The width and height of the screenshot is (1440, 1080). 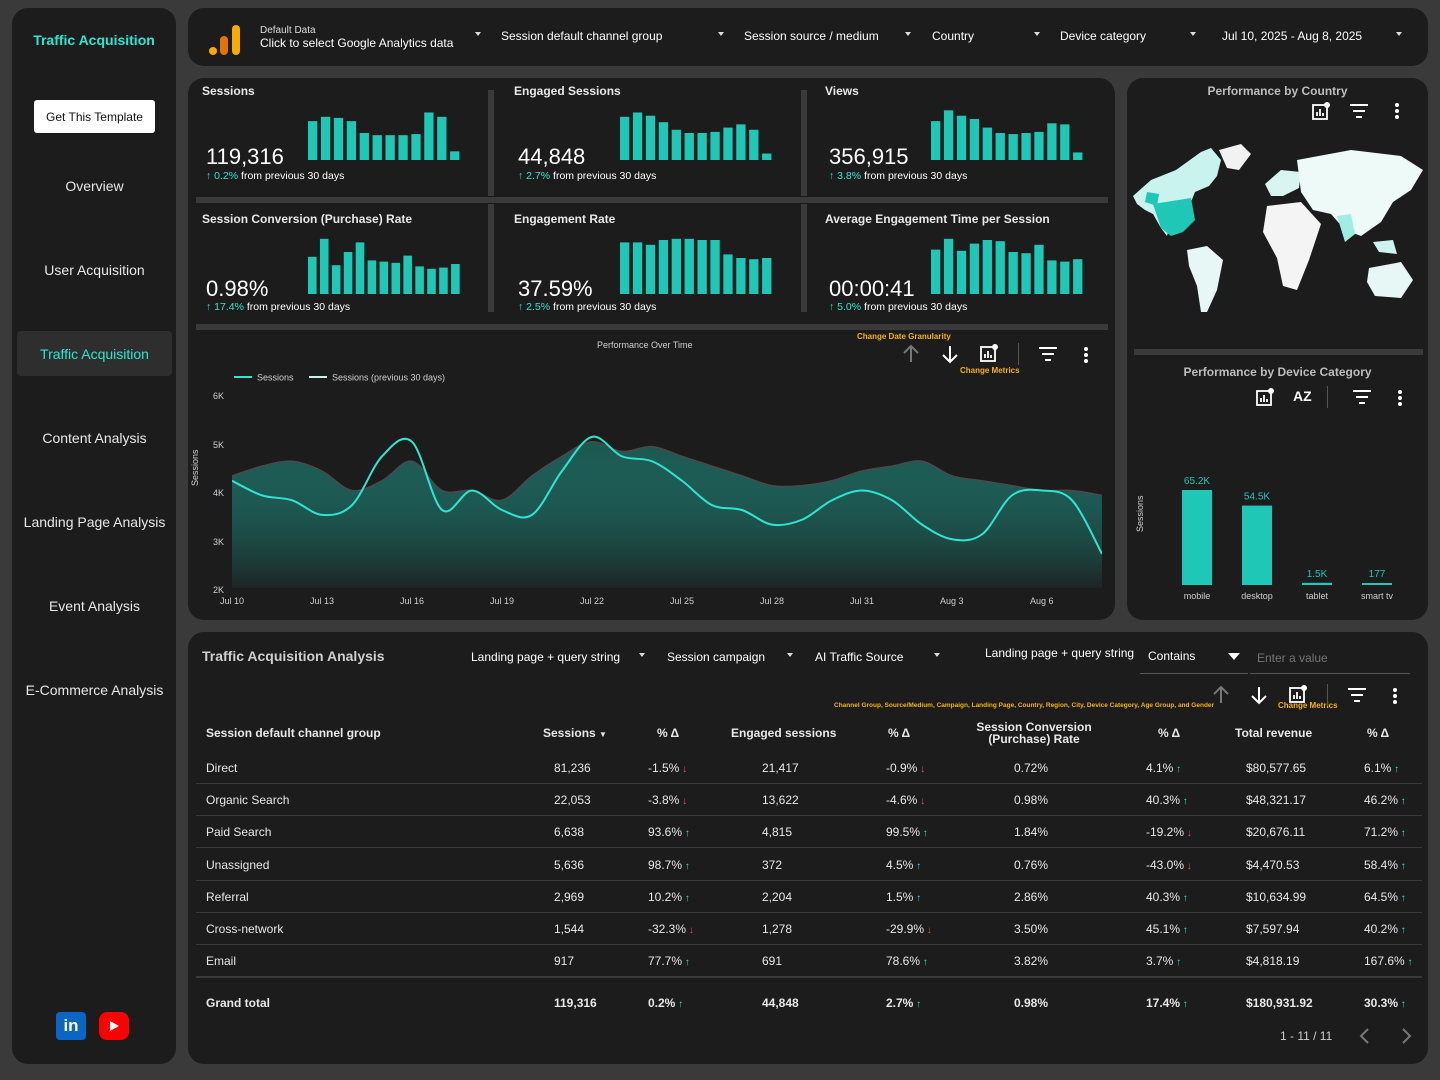 I want to click on cell-value: -3.8%, so click(x=664, y=800).